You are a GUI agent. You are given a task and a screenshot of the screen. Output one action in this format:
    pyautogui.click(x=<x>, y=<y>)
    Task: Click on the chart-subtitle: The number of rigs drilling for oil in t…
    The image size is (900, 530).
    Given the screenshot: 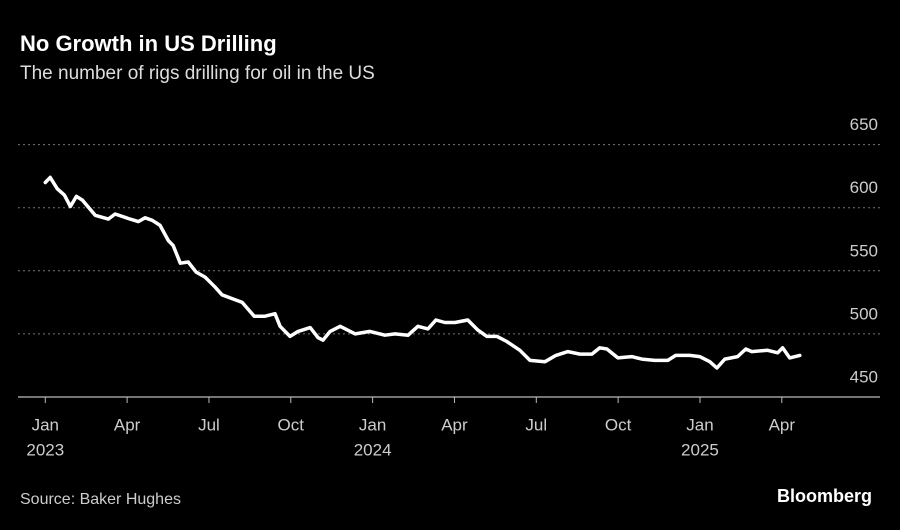 What is the action you would take?
    pyautogui.click(x=197, y=73)
    